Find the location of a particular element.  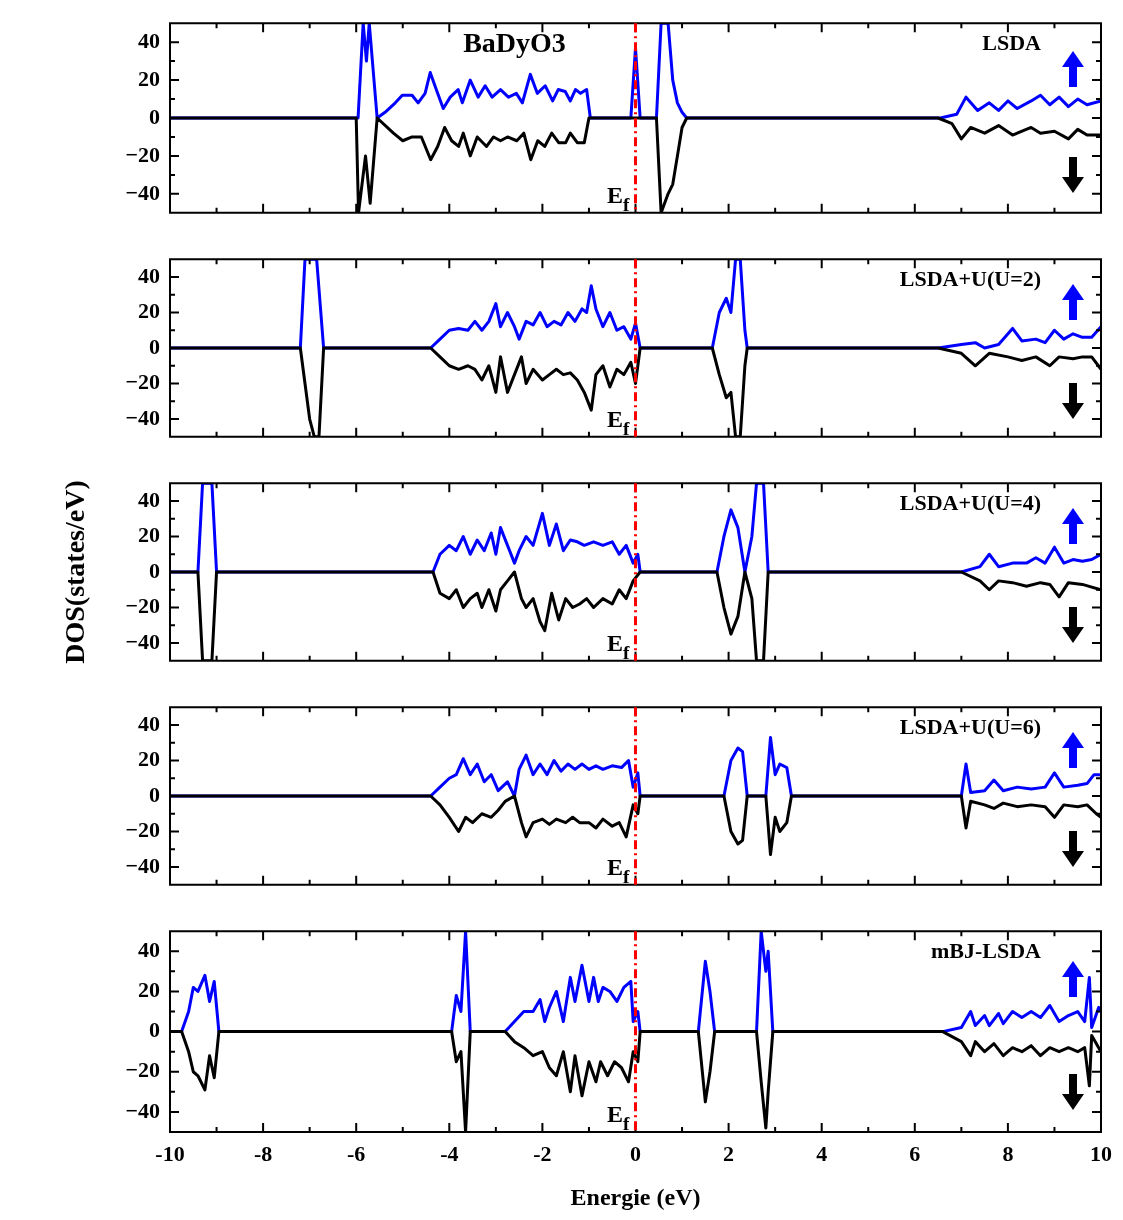

x-axis-title: Energie (eV) is located at coordinates (635, 1196).